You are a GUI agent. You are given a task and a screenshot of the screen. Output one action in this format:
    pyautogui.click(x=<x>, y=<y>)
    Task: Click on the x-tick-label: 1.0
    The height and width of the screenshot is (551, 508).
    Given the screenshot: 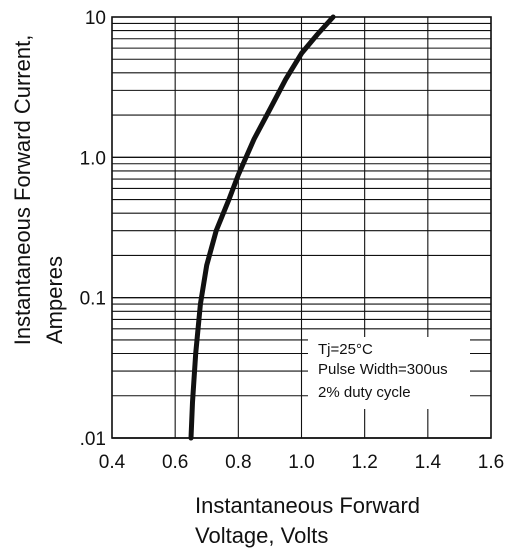 What is the action you would take?
    pyautogui.click(x=301, y=462)
    